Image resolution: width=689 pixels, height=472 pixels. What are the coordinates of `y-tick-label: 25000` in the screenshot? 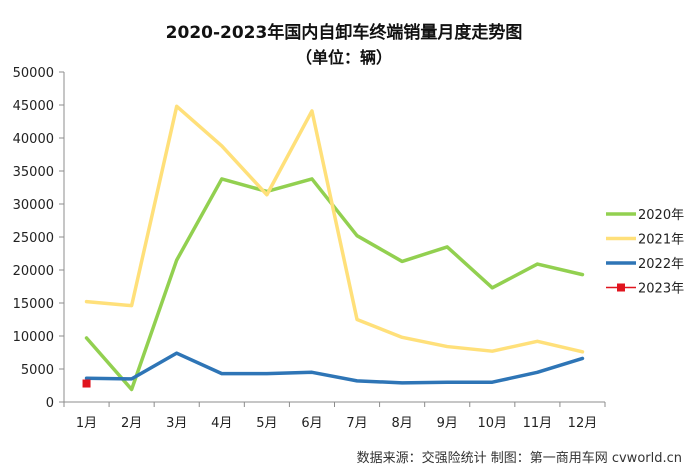 It's located at (33, 238).